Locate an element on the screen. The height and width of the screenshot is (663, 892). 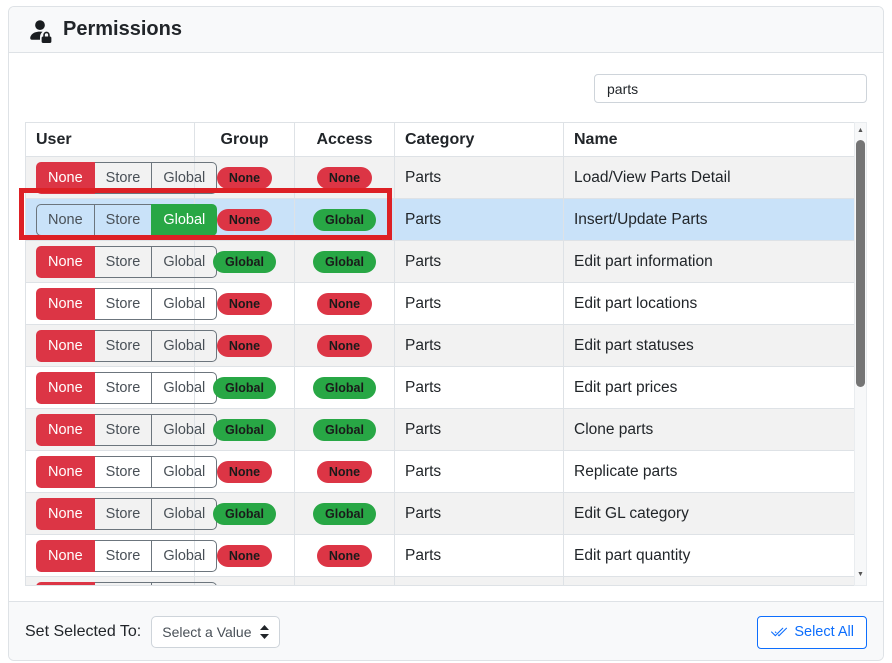
column-header-group: Group is located at coordinates (244, 139).